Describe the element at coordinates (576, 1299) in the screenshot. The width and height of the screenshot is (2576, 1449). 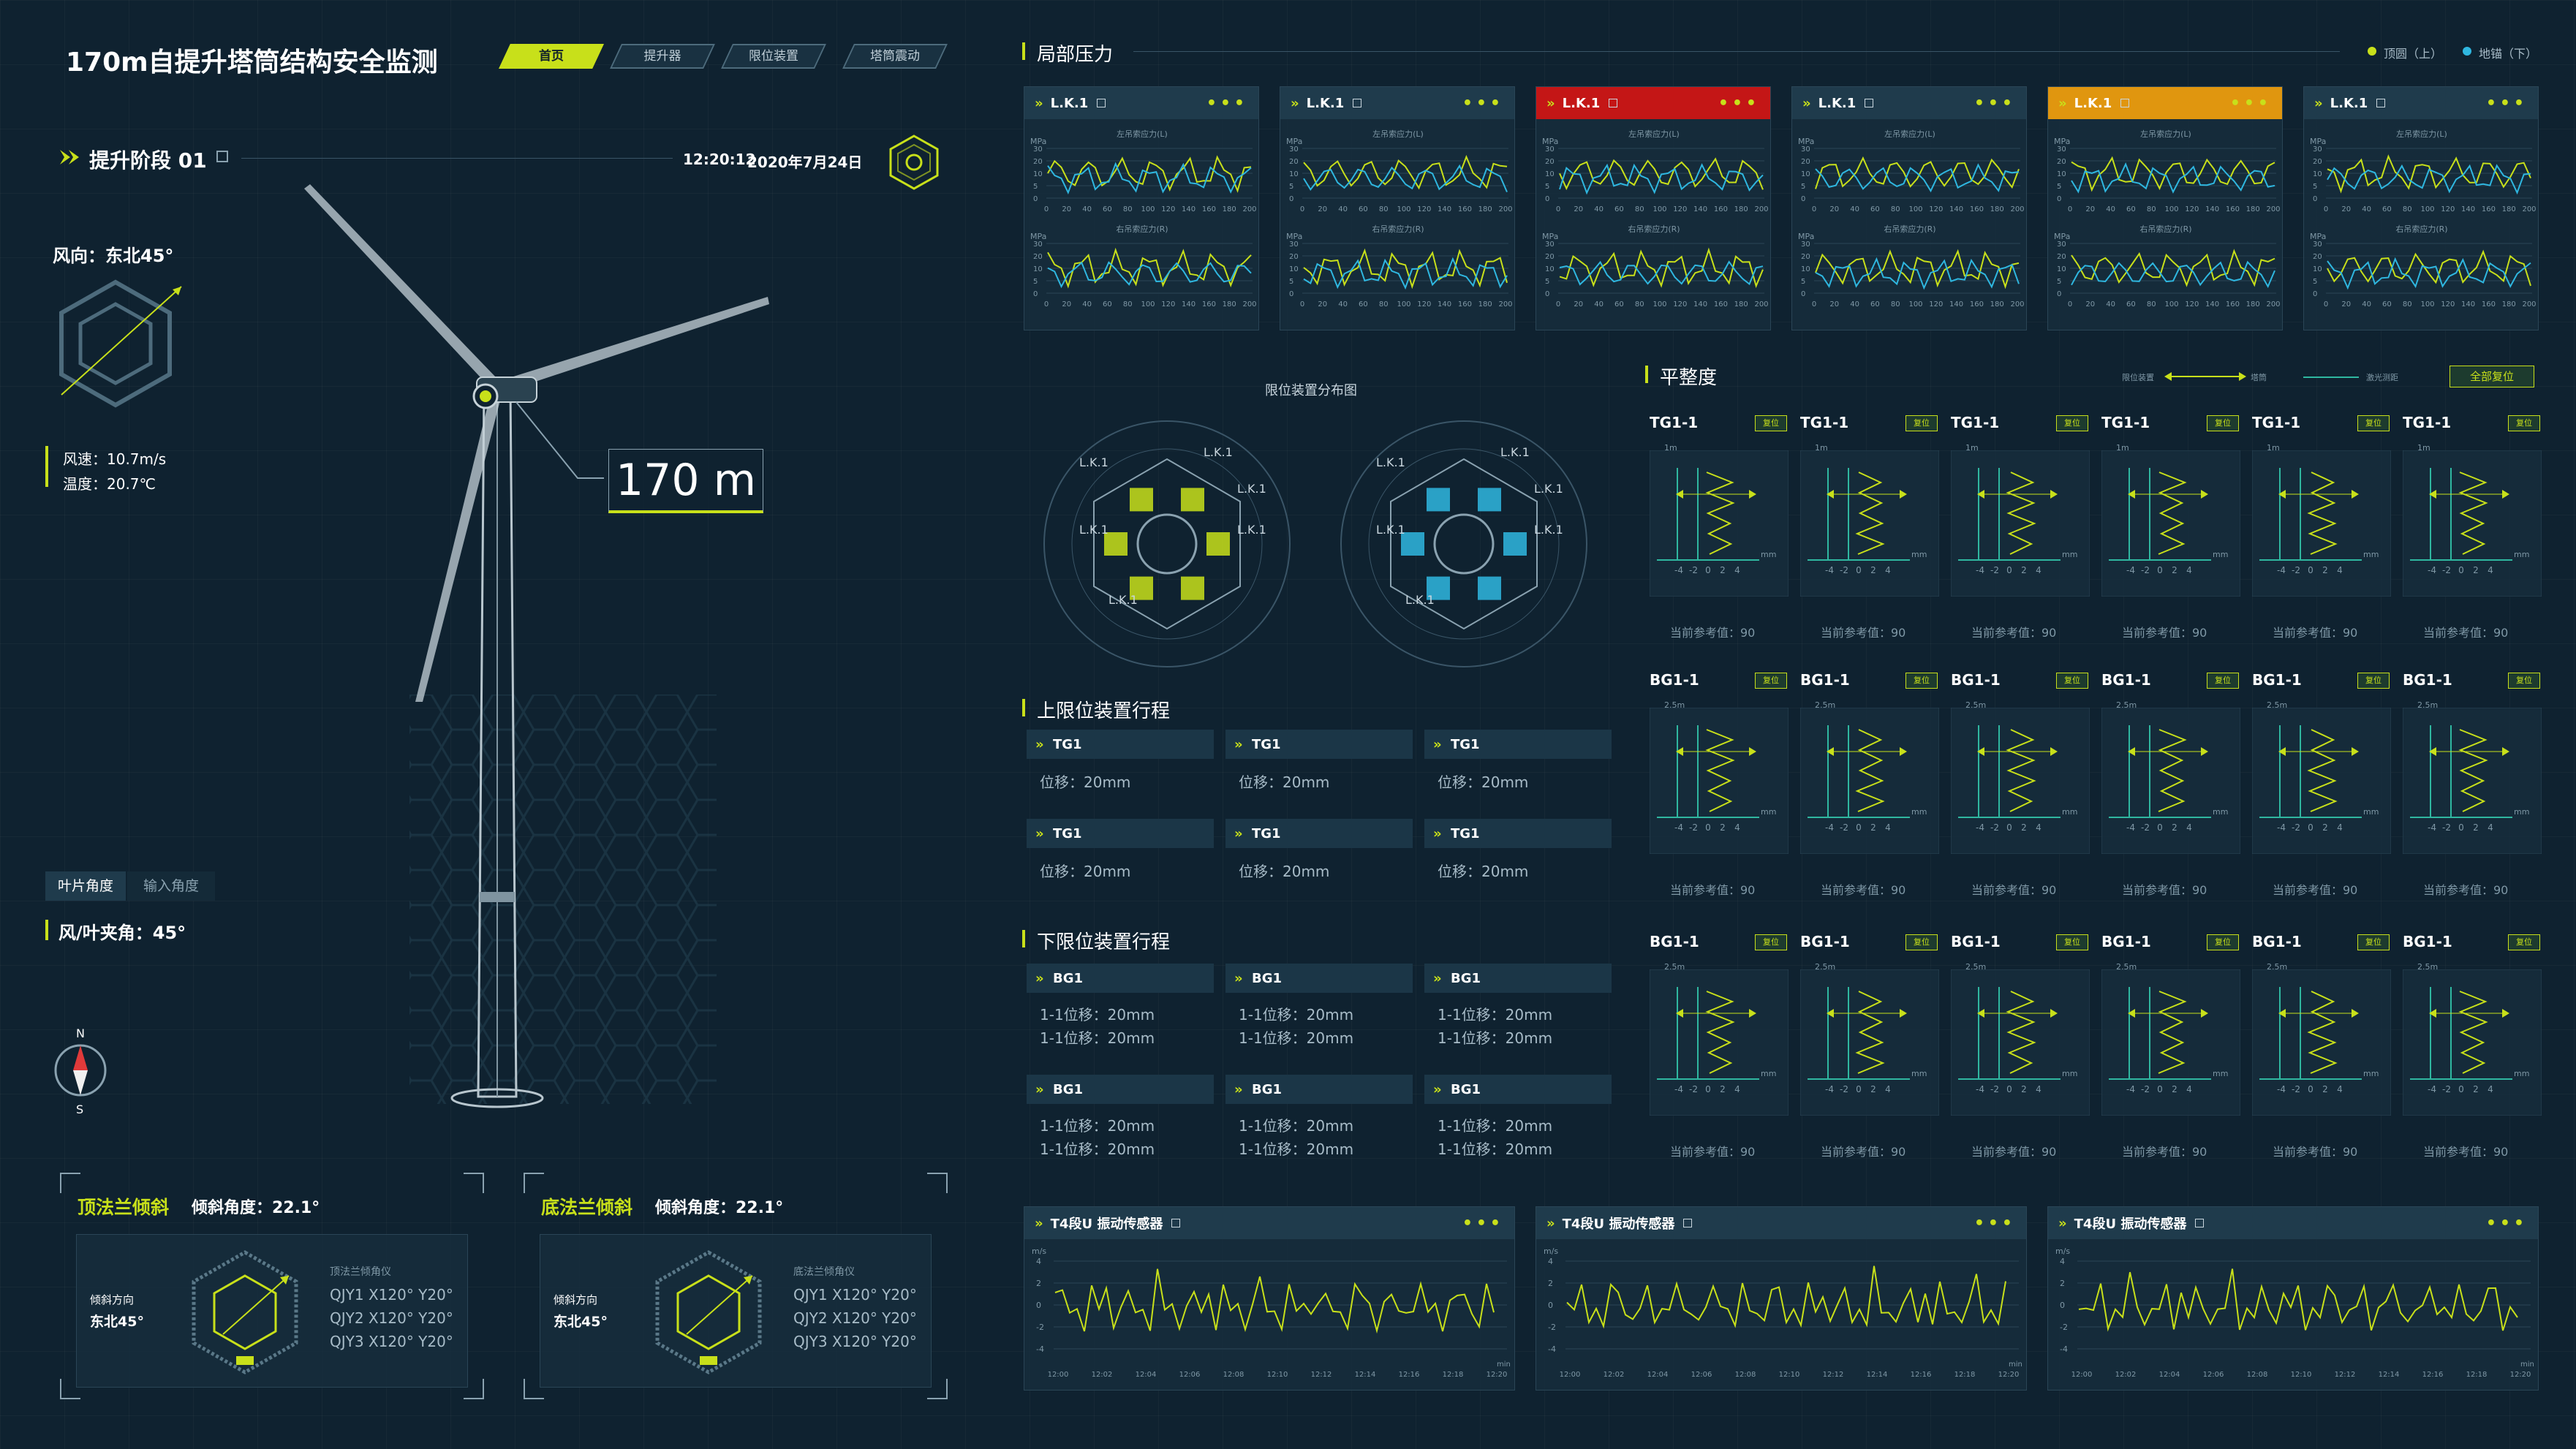
I see `direction-label: 倾斜方向` at that location.